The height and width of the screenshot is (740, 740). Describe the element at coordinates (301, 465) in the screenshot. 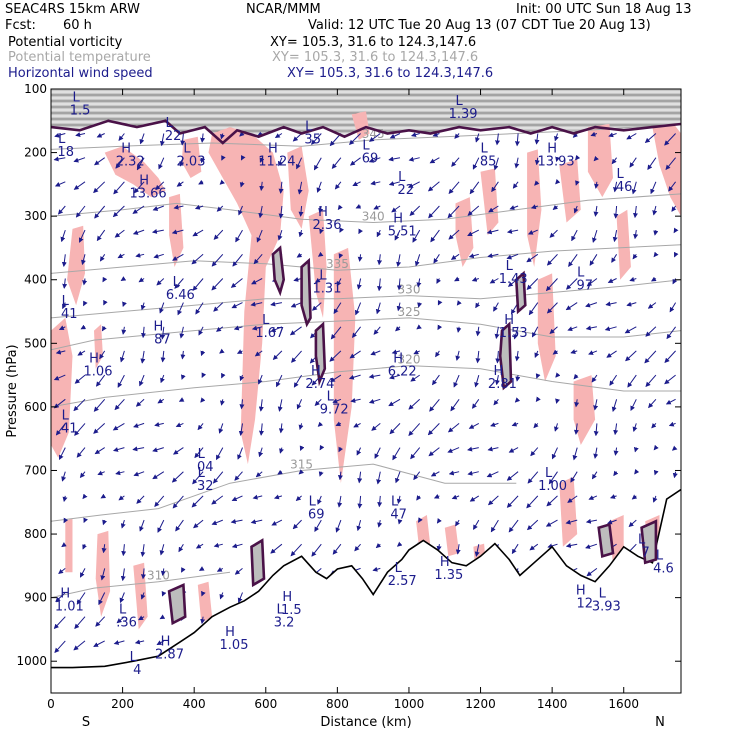

I see `theta-contour-label: 315` at that location.